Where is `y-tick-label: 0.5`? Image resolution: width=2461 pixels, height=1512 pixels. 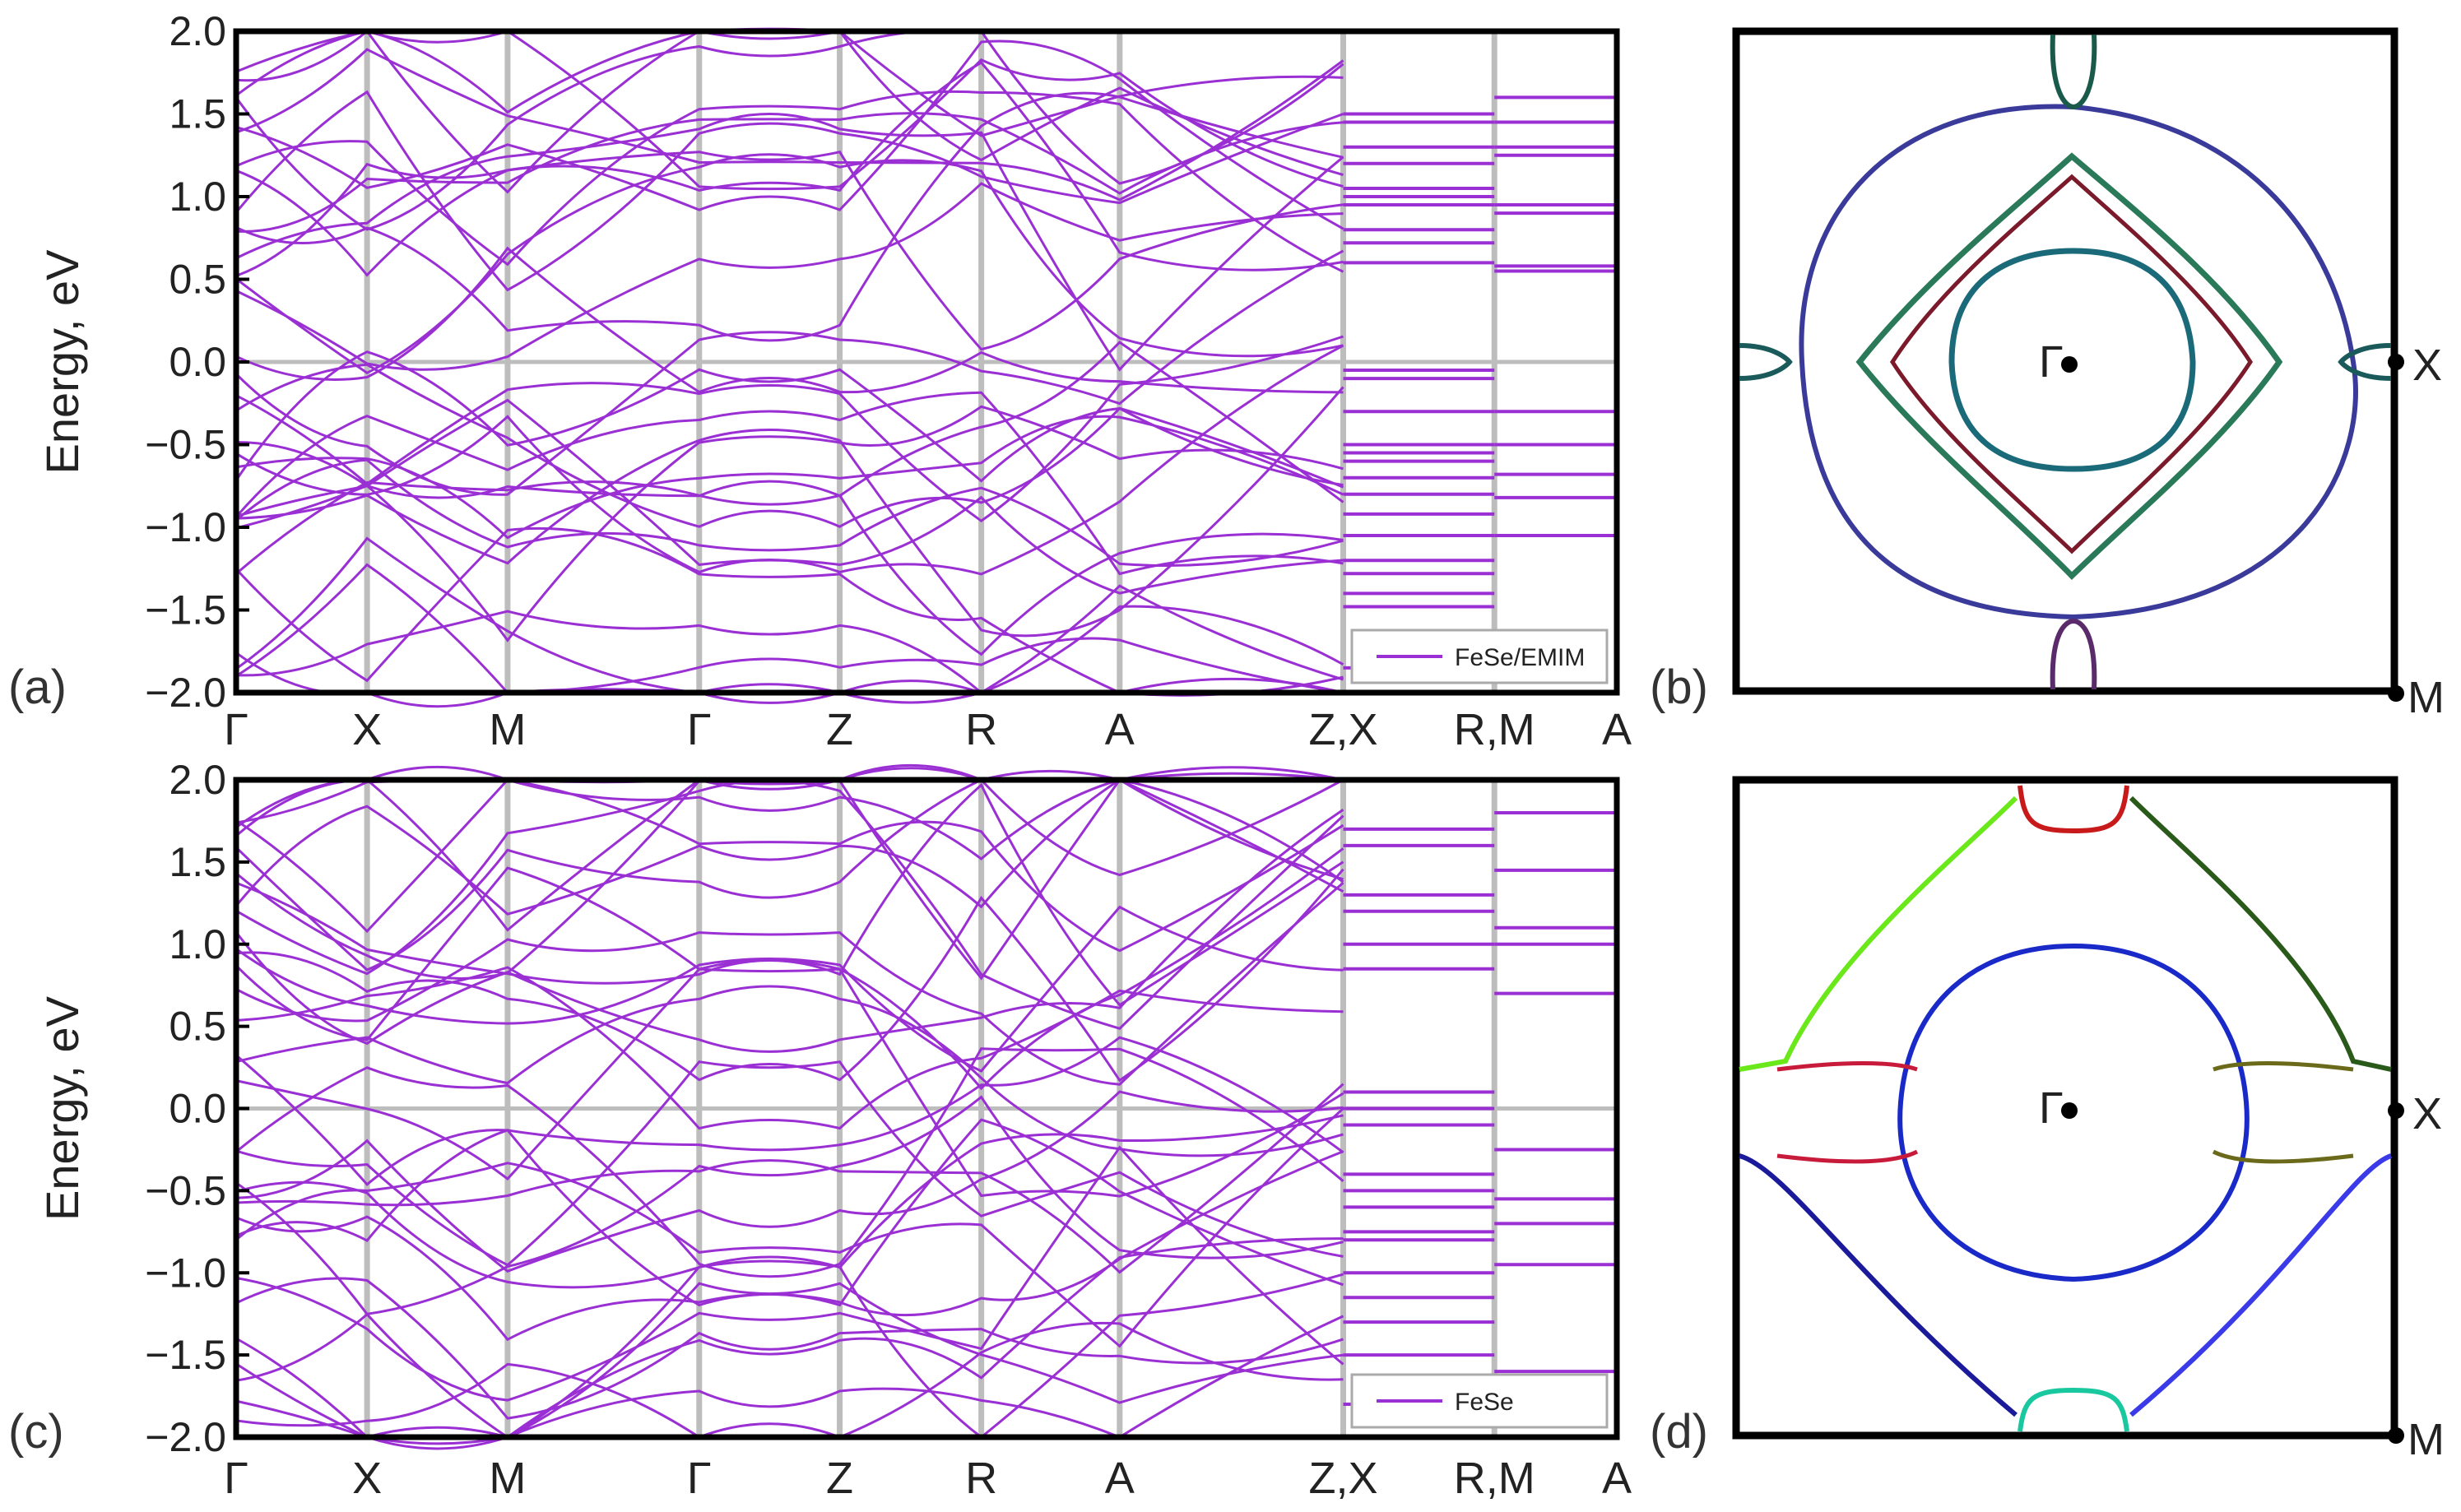
y-tick-label: 0.5 is located at coordinates (198, 280).